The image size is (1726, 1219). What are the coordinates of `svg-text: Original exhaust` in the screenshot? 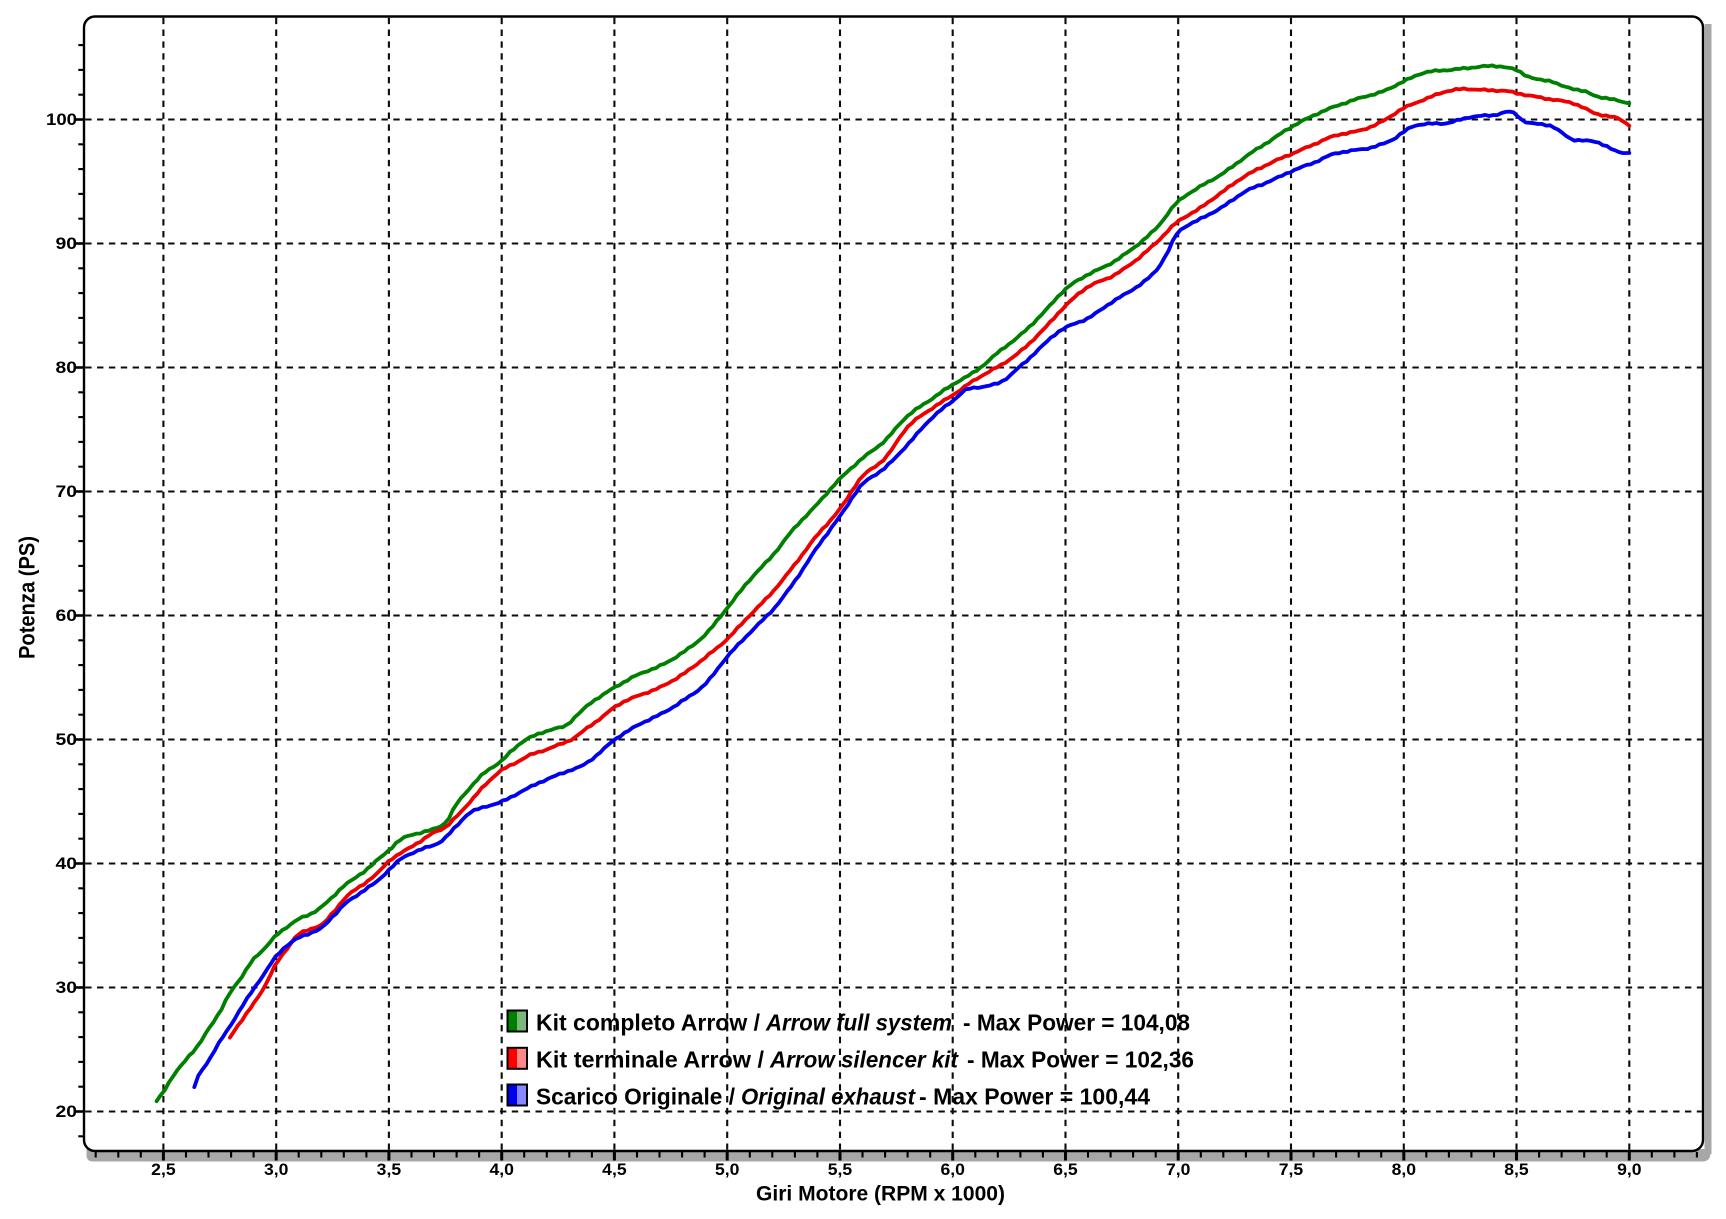 It's located at (828, 1096).